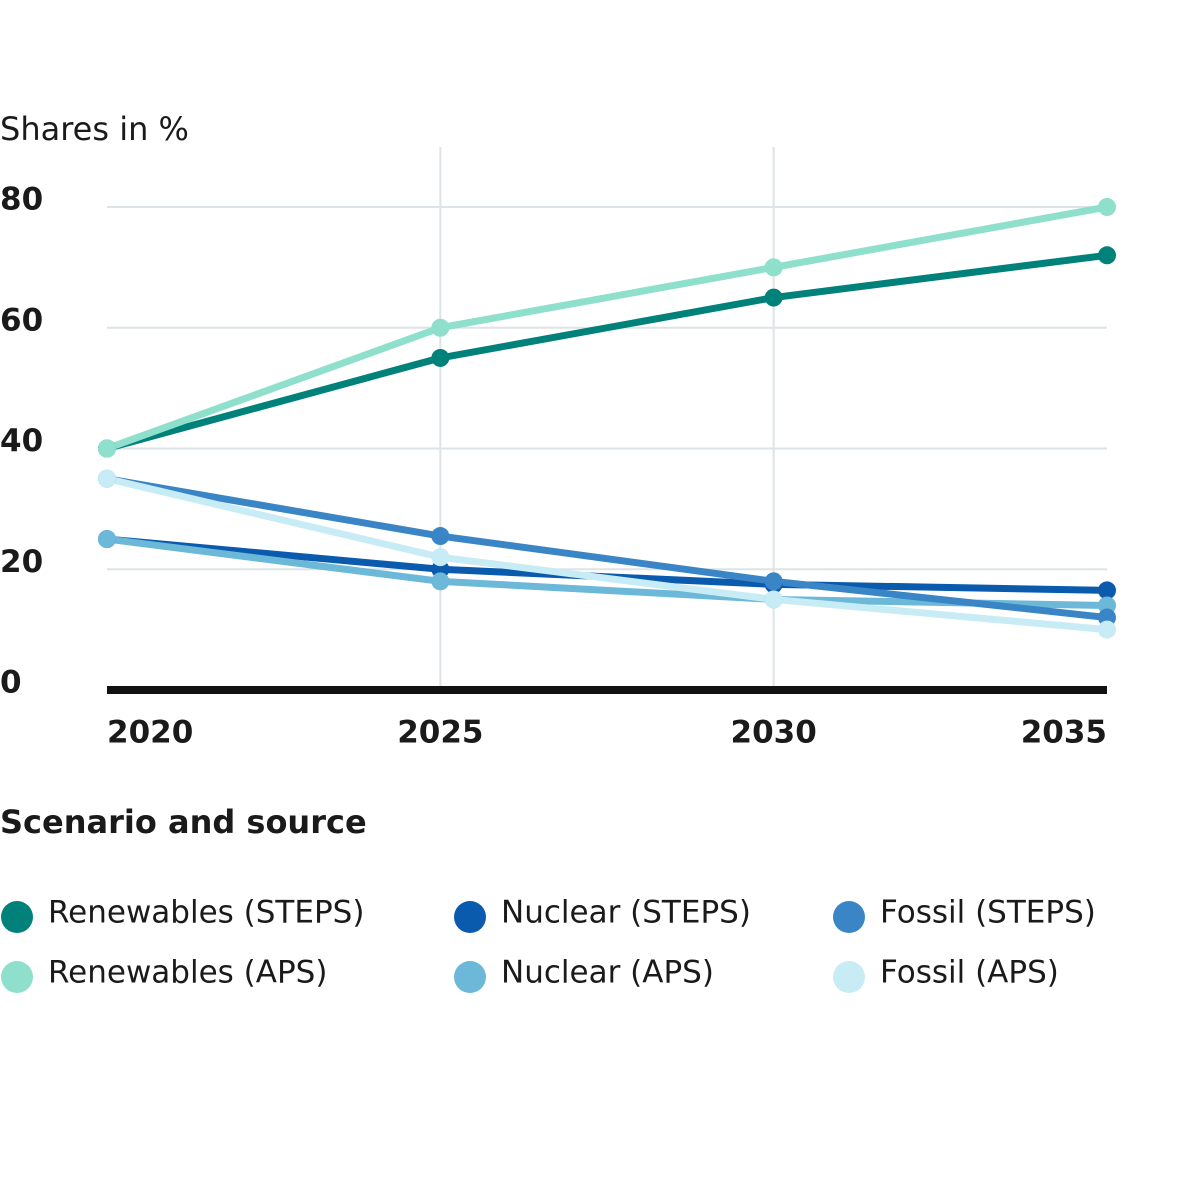 The image size is (1200, 1200). What do you see at coordinates (187, 973) in the screenshot?
I see `legend-label: Renewables (APS)` at bounding box center [187, 973].